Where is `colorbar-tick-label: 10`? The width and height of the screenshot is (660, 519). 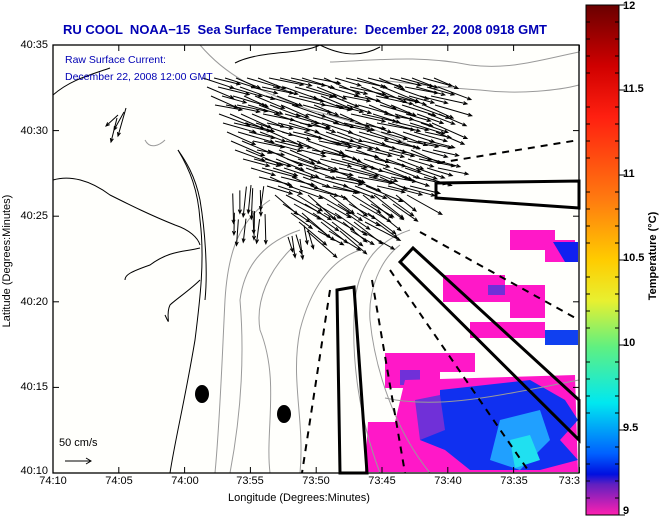 colorbar-tick-label: 10 is located at coordinates (629, 343).